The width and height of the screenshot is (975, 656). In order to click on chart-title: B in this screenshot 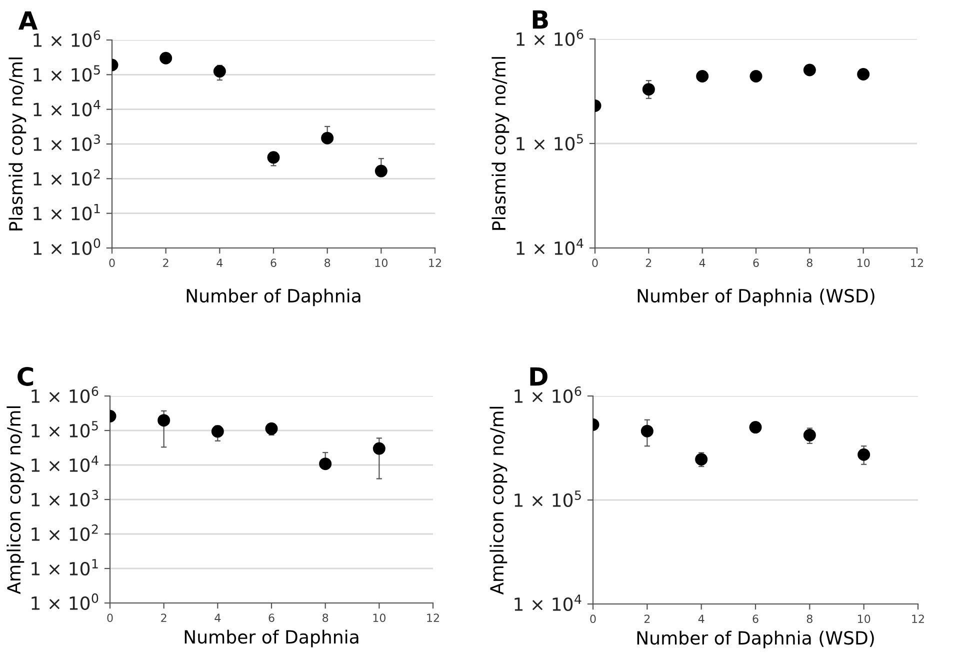, I will do `click(540, 19)`.